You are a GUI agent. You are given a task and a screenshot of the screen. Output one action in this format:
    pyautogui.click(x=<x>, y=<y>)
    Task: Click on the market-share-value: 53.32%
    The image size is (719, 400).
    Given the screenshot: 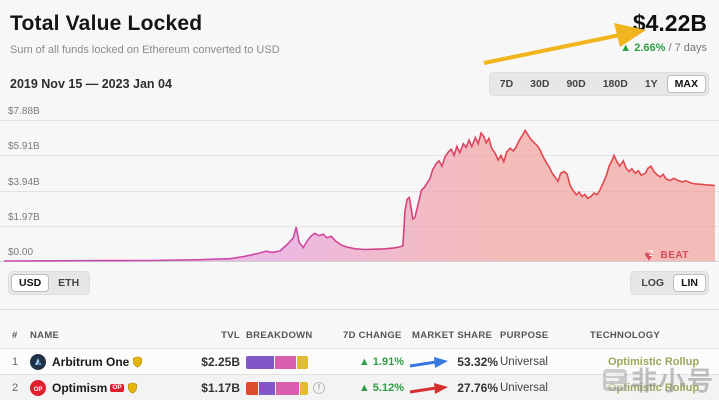 What is the action you would take?
    pyautogui.click(x=477, y=362)
    